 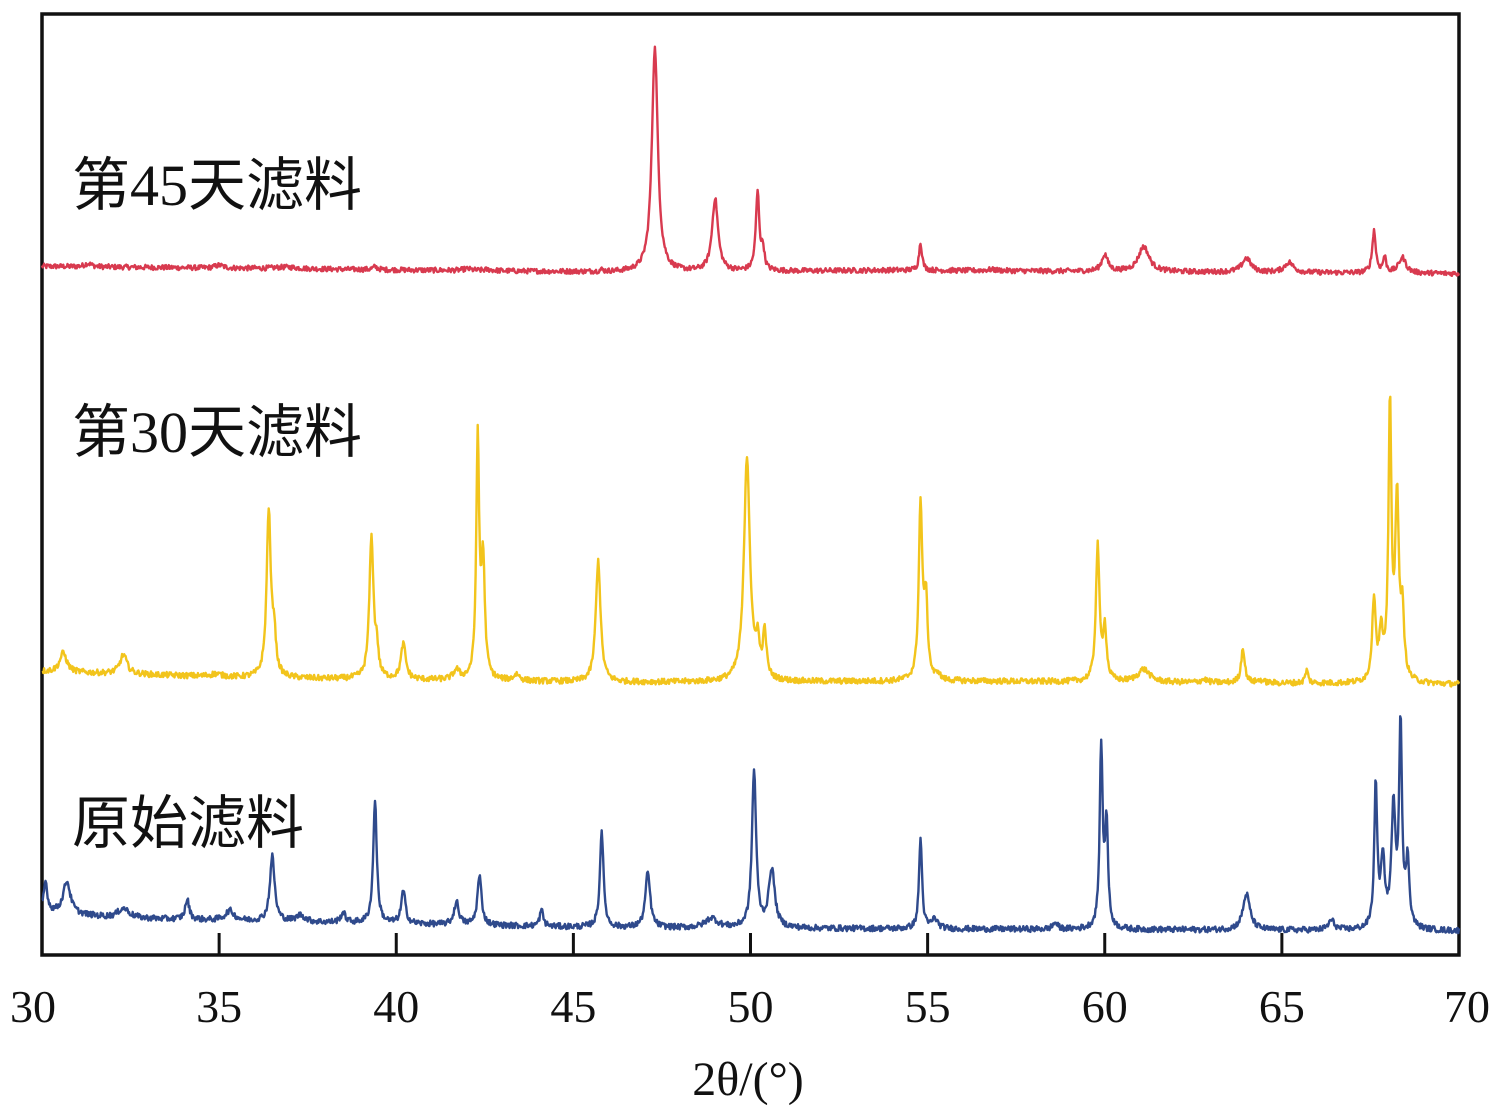 I want to click on series-label-original: 原始滤料, so click(x=188, y=823).